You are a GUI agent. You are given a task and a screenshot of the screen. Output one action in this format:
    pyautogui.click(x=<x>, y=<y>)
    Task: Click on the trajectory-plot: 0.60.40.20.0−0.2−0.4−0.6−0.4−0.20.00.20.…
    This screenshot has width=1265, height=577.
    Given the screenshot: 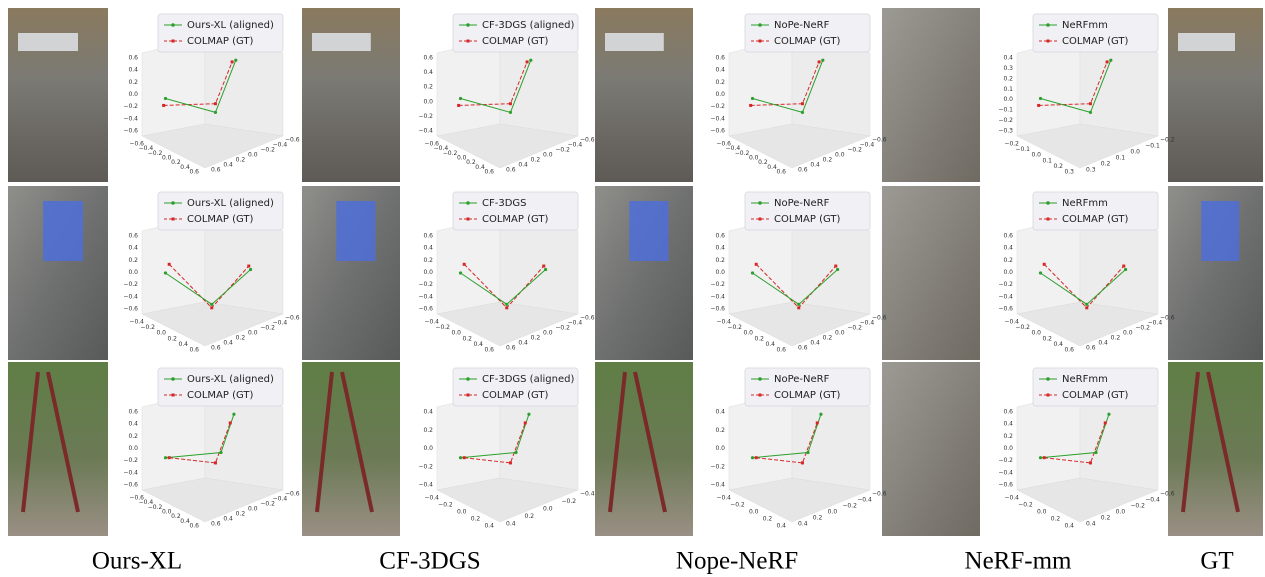 What is the action you would take?
    pyautogui.click(x=506, y=272)
    